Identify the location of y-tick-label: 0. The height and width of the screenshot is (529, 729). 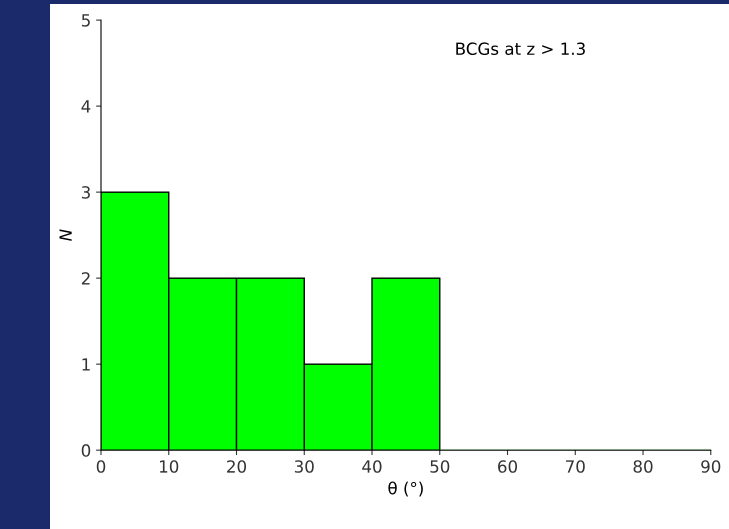
(86, 450).